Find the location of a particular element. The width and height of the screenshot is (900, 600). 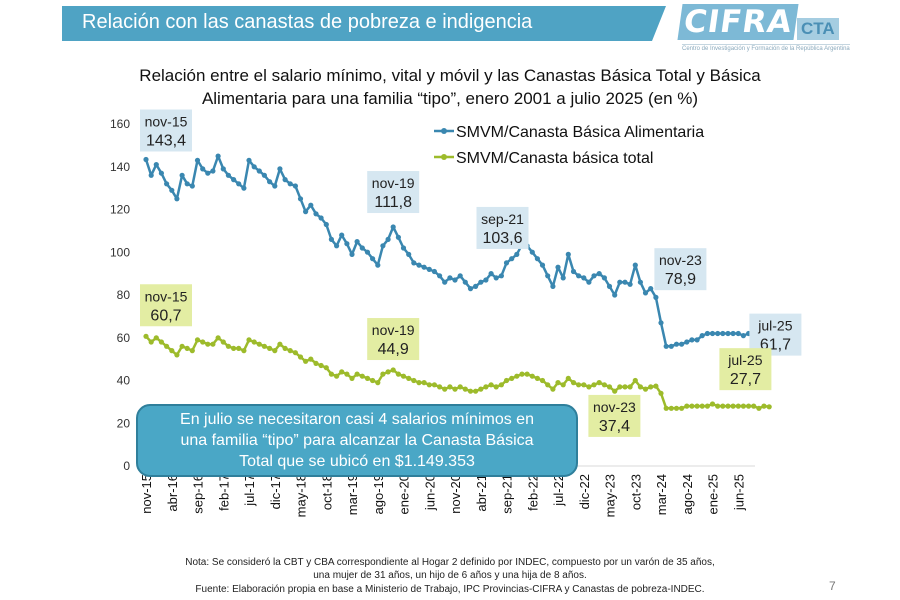

y-tick-label: 40 is located at coordinates (124, 381).